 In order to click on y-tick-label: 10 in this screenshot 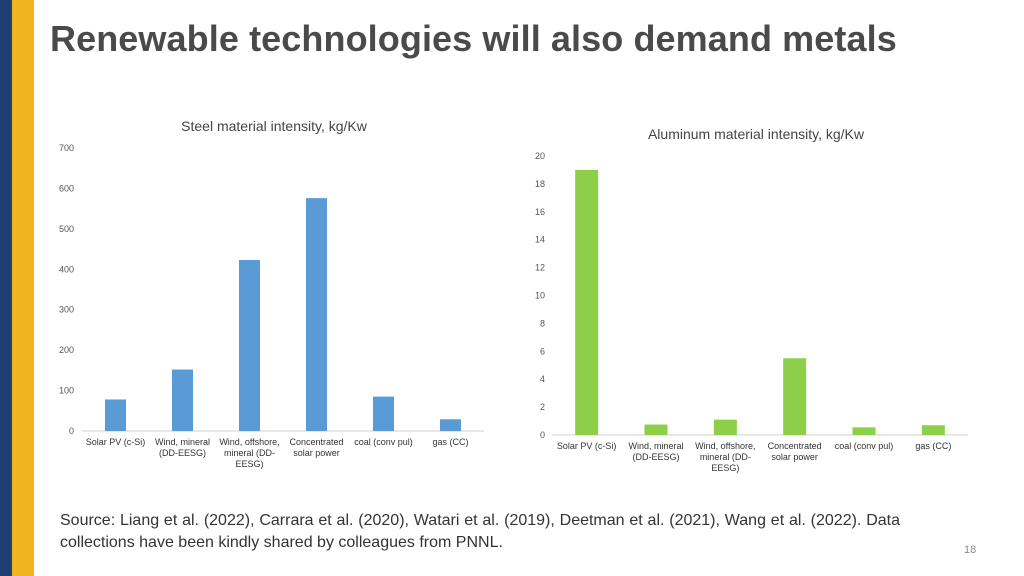, I will do `click(540, 296)`.